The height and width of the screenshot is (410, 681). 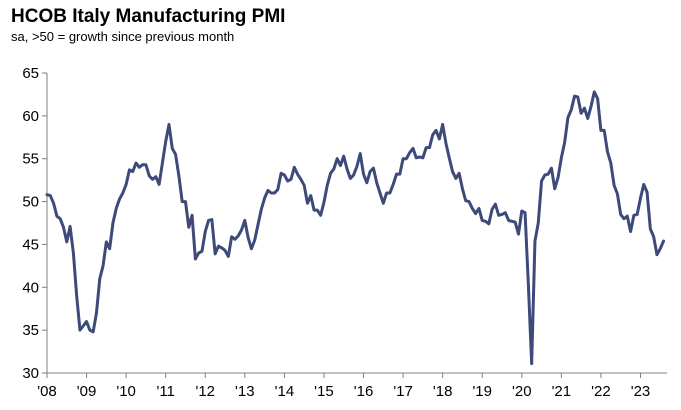 I want to click on x-tick-label: '15, so click(x=324, y=391).